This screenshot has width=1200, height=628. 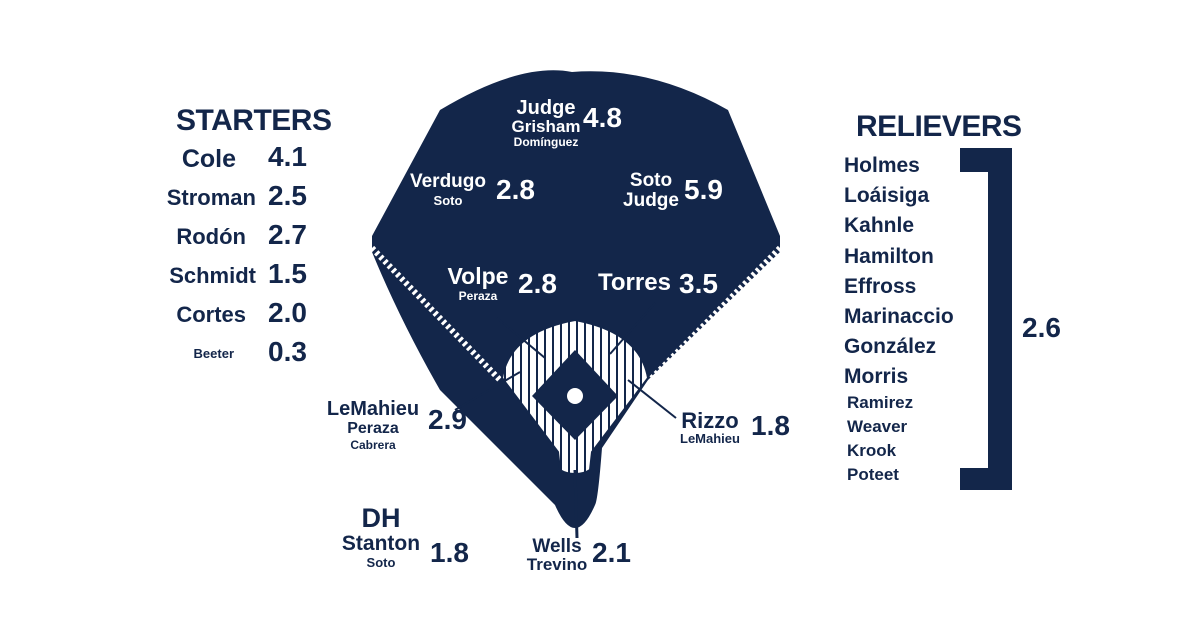 What do you see at coordinates (879, 225) in the screenshot?
I see `reliever-name: Kahnle` at bounding box center [879, 225].